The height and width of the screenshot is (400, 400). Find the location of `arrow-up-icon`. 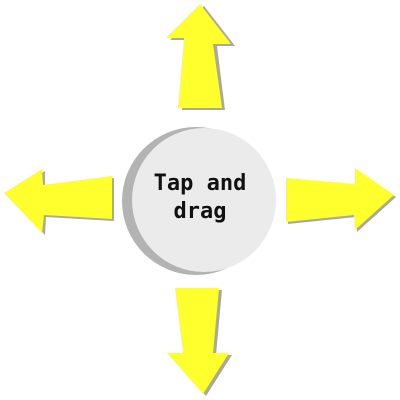

arrow-up-icon is located at coordinates (200, 57).